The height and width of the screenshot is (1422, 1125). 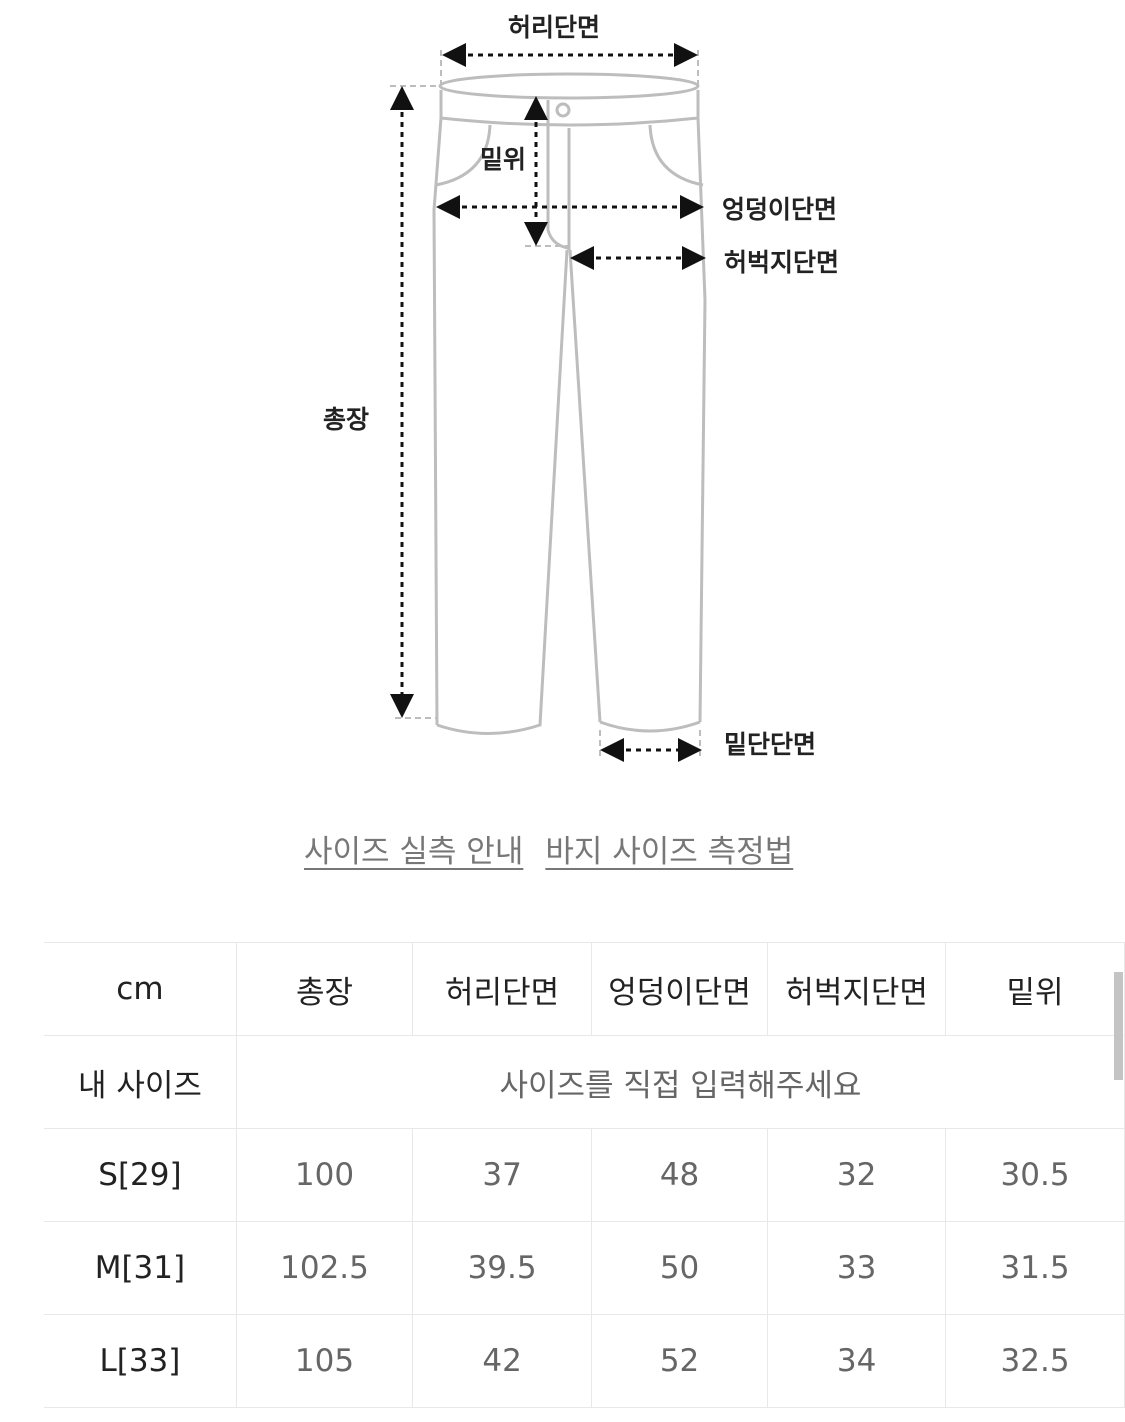 What do you see at coordinates (503, 159) in the screenshot?
I see `rise-label: 밑위` at bounding box center [503, 159].